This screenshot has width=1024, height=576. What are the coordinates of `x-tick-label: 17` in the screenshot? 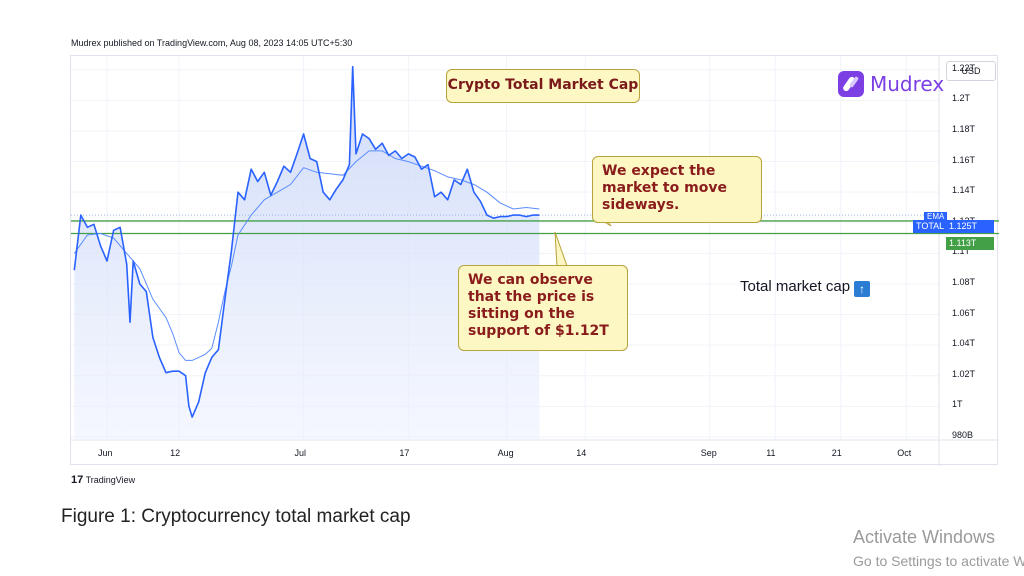 It's located at (404, 453).